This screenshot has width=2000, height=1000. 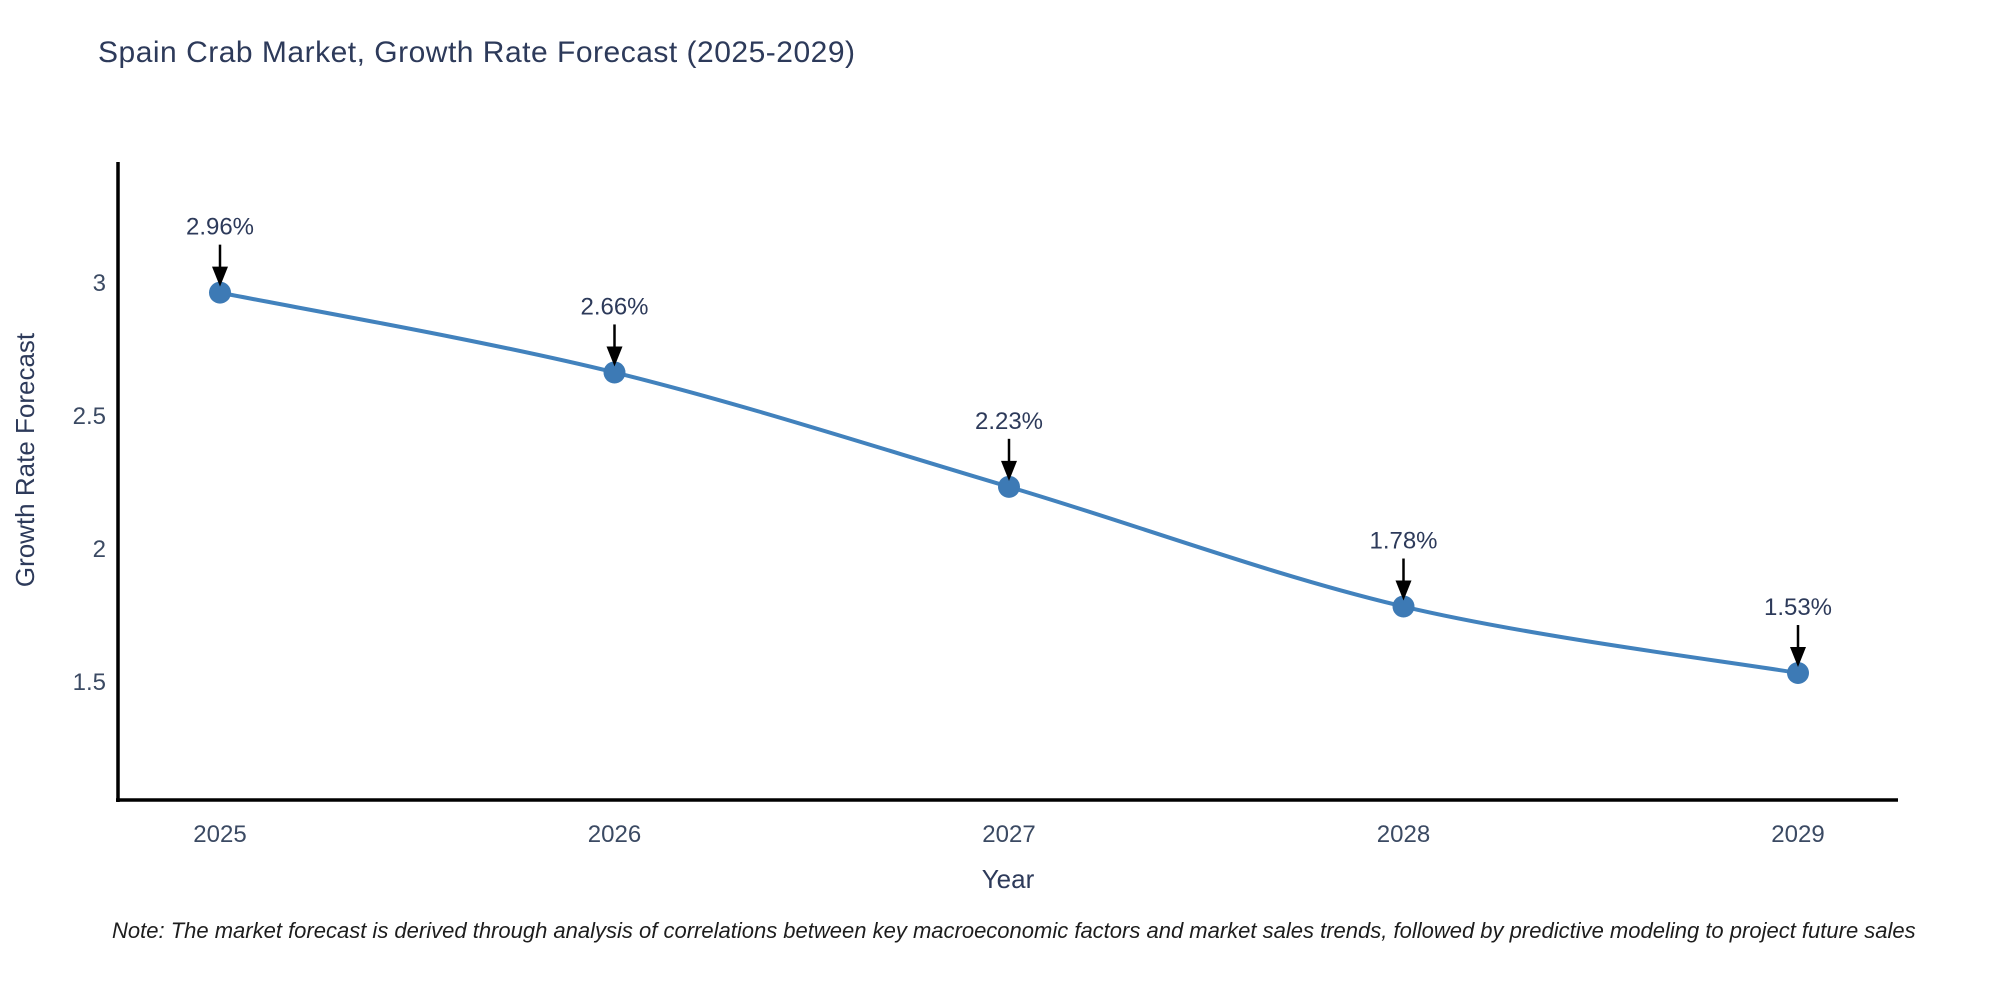 I want to click on data-point-2026, so click(x=614, y=372).